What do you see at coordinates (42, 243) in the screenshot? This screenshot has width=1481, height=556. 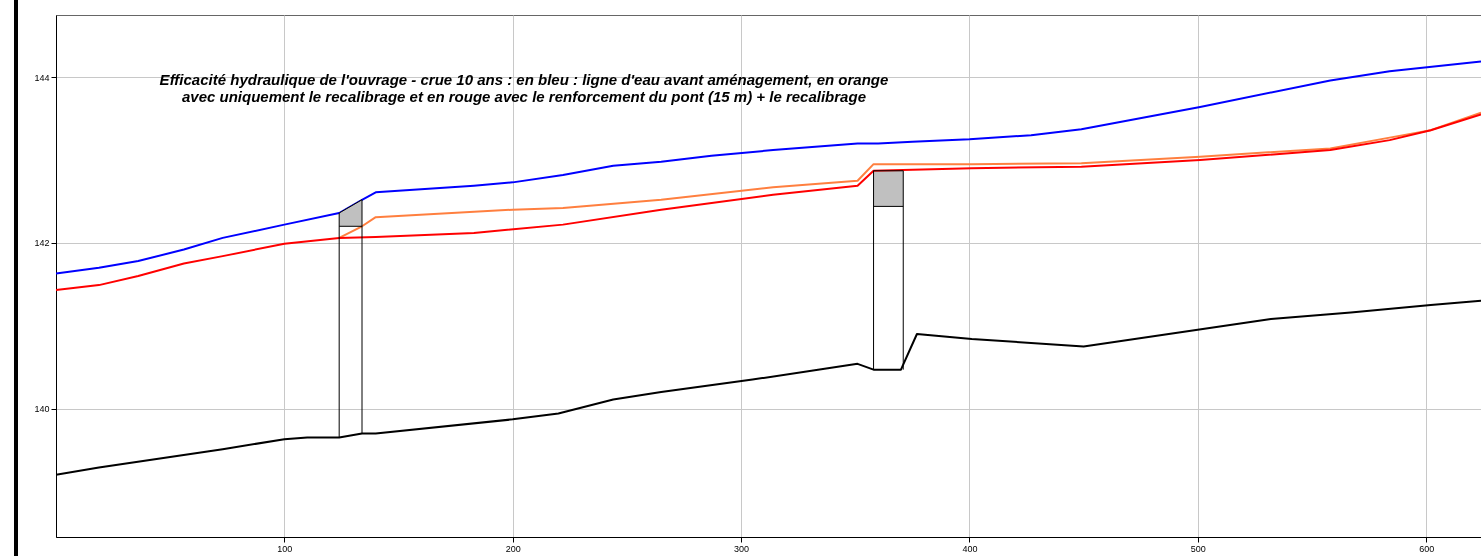 I see `y-tick-label: 142` at bounding box center [42, 243].